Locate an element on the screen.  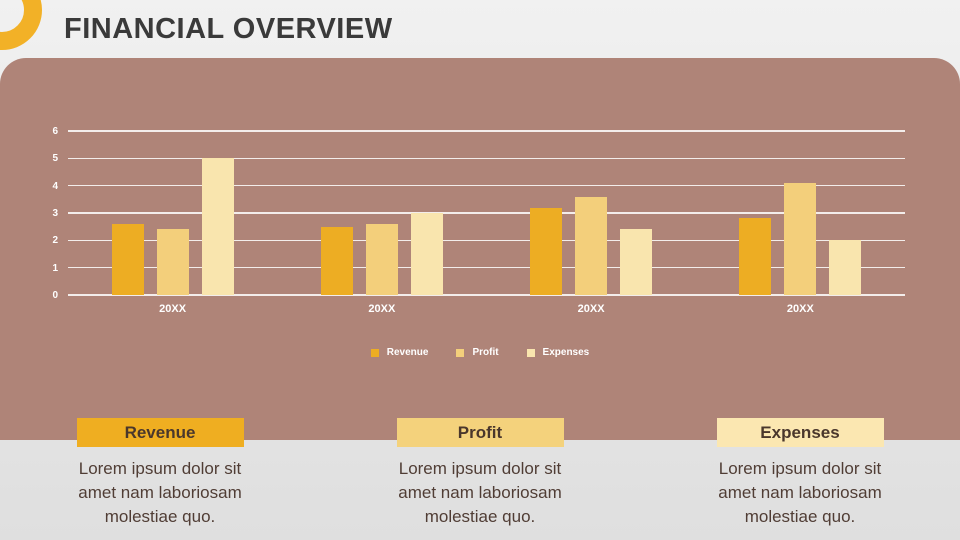
legend-item-profit: Profit is located at coordinates (477, 352).